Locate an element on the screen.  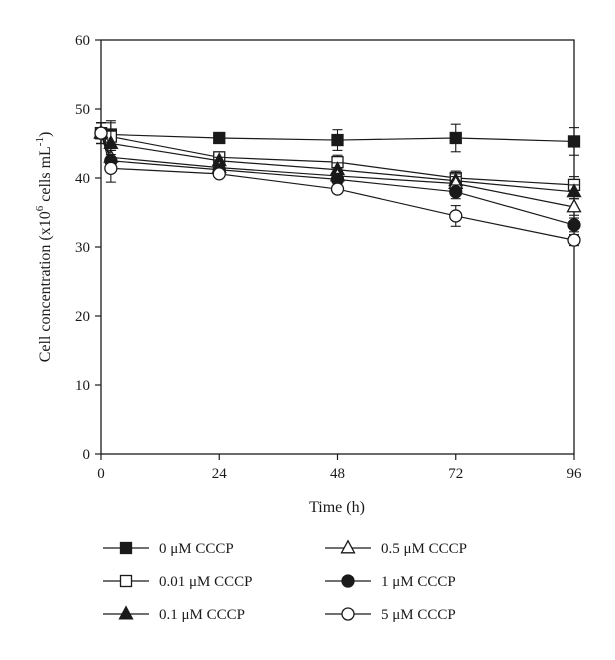
legend-item-6: 5 μM CCCP is located at coordinates (390, 615).